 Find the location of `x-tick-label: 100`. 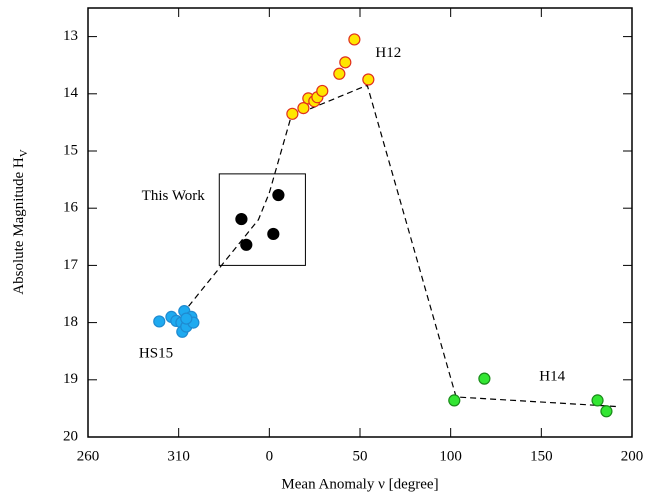

x-tick-label: 100 is located at coordinates (450, 456).